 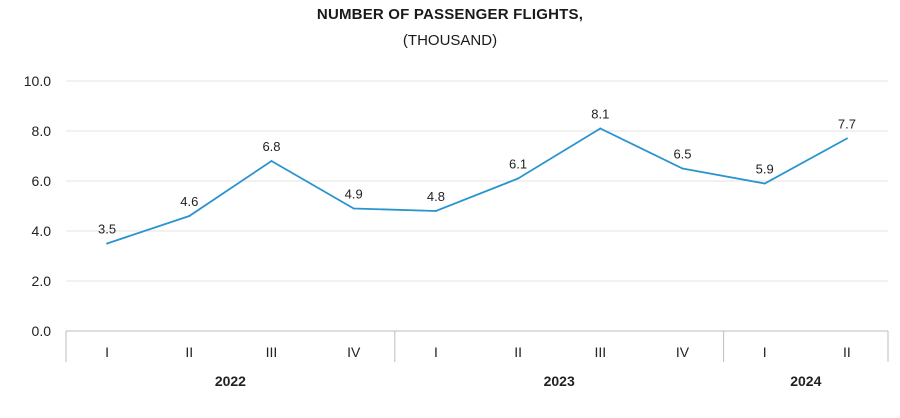 I want to click on y-tick-label: 6.0, so click(x=42, y=181).